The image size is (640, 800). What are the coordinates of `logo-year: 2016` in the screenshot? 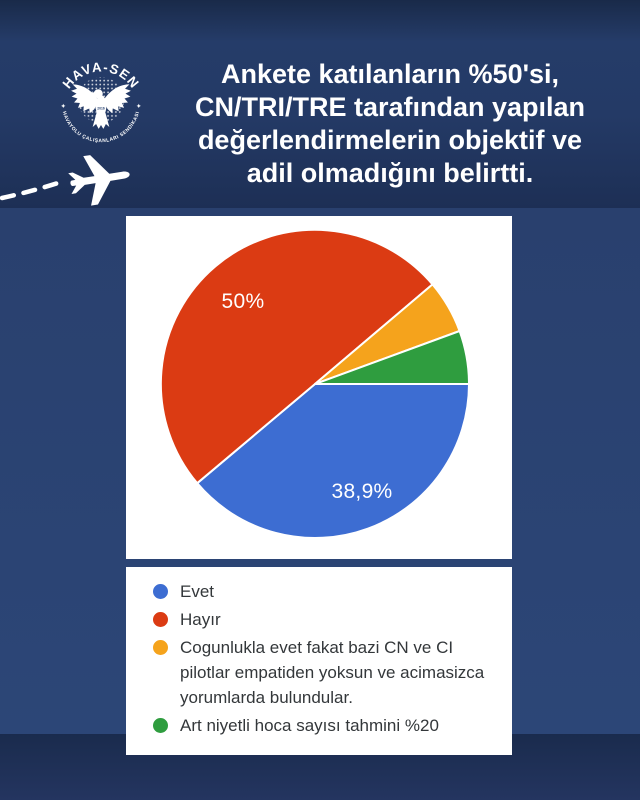 It's located at (101, 108).